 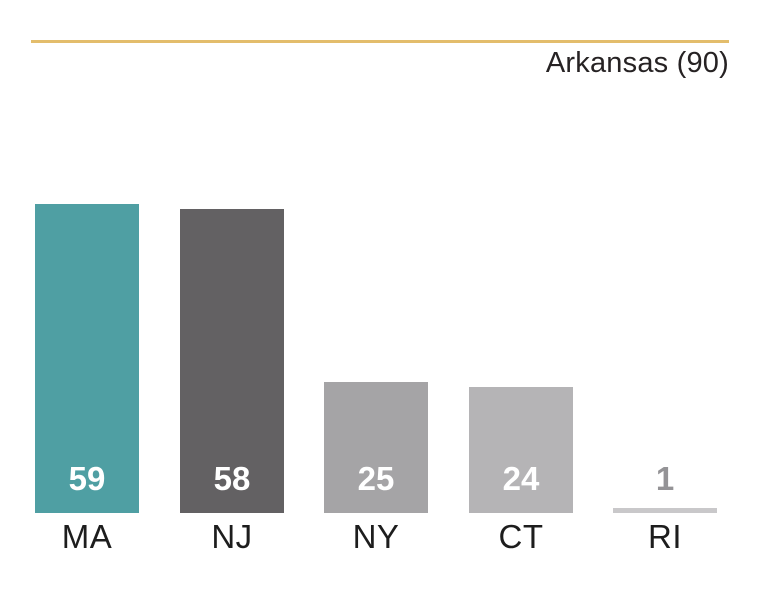 What do you see at coordinates (376, 447) in the screenshot?
I see `bar-ny` at bounding box center [376, 447].